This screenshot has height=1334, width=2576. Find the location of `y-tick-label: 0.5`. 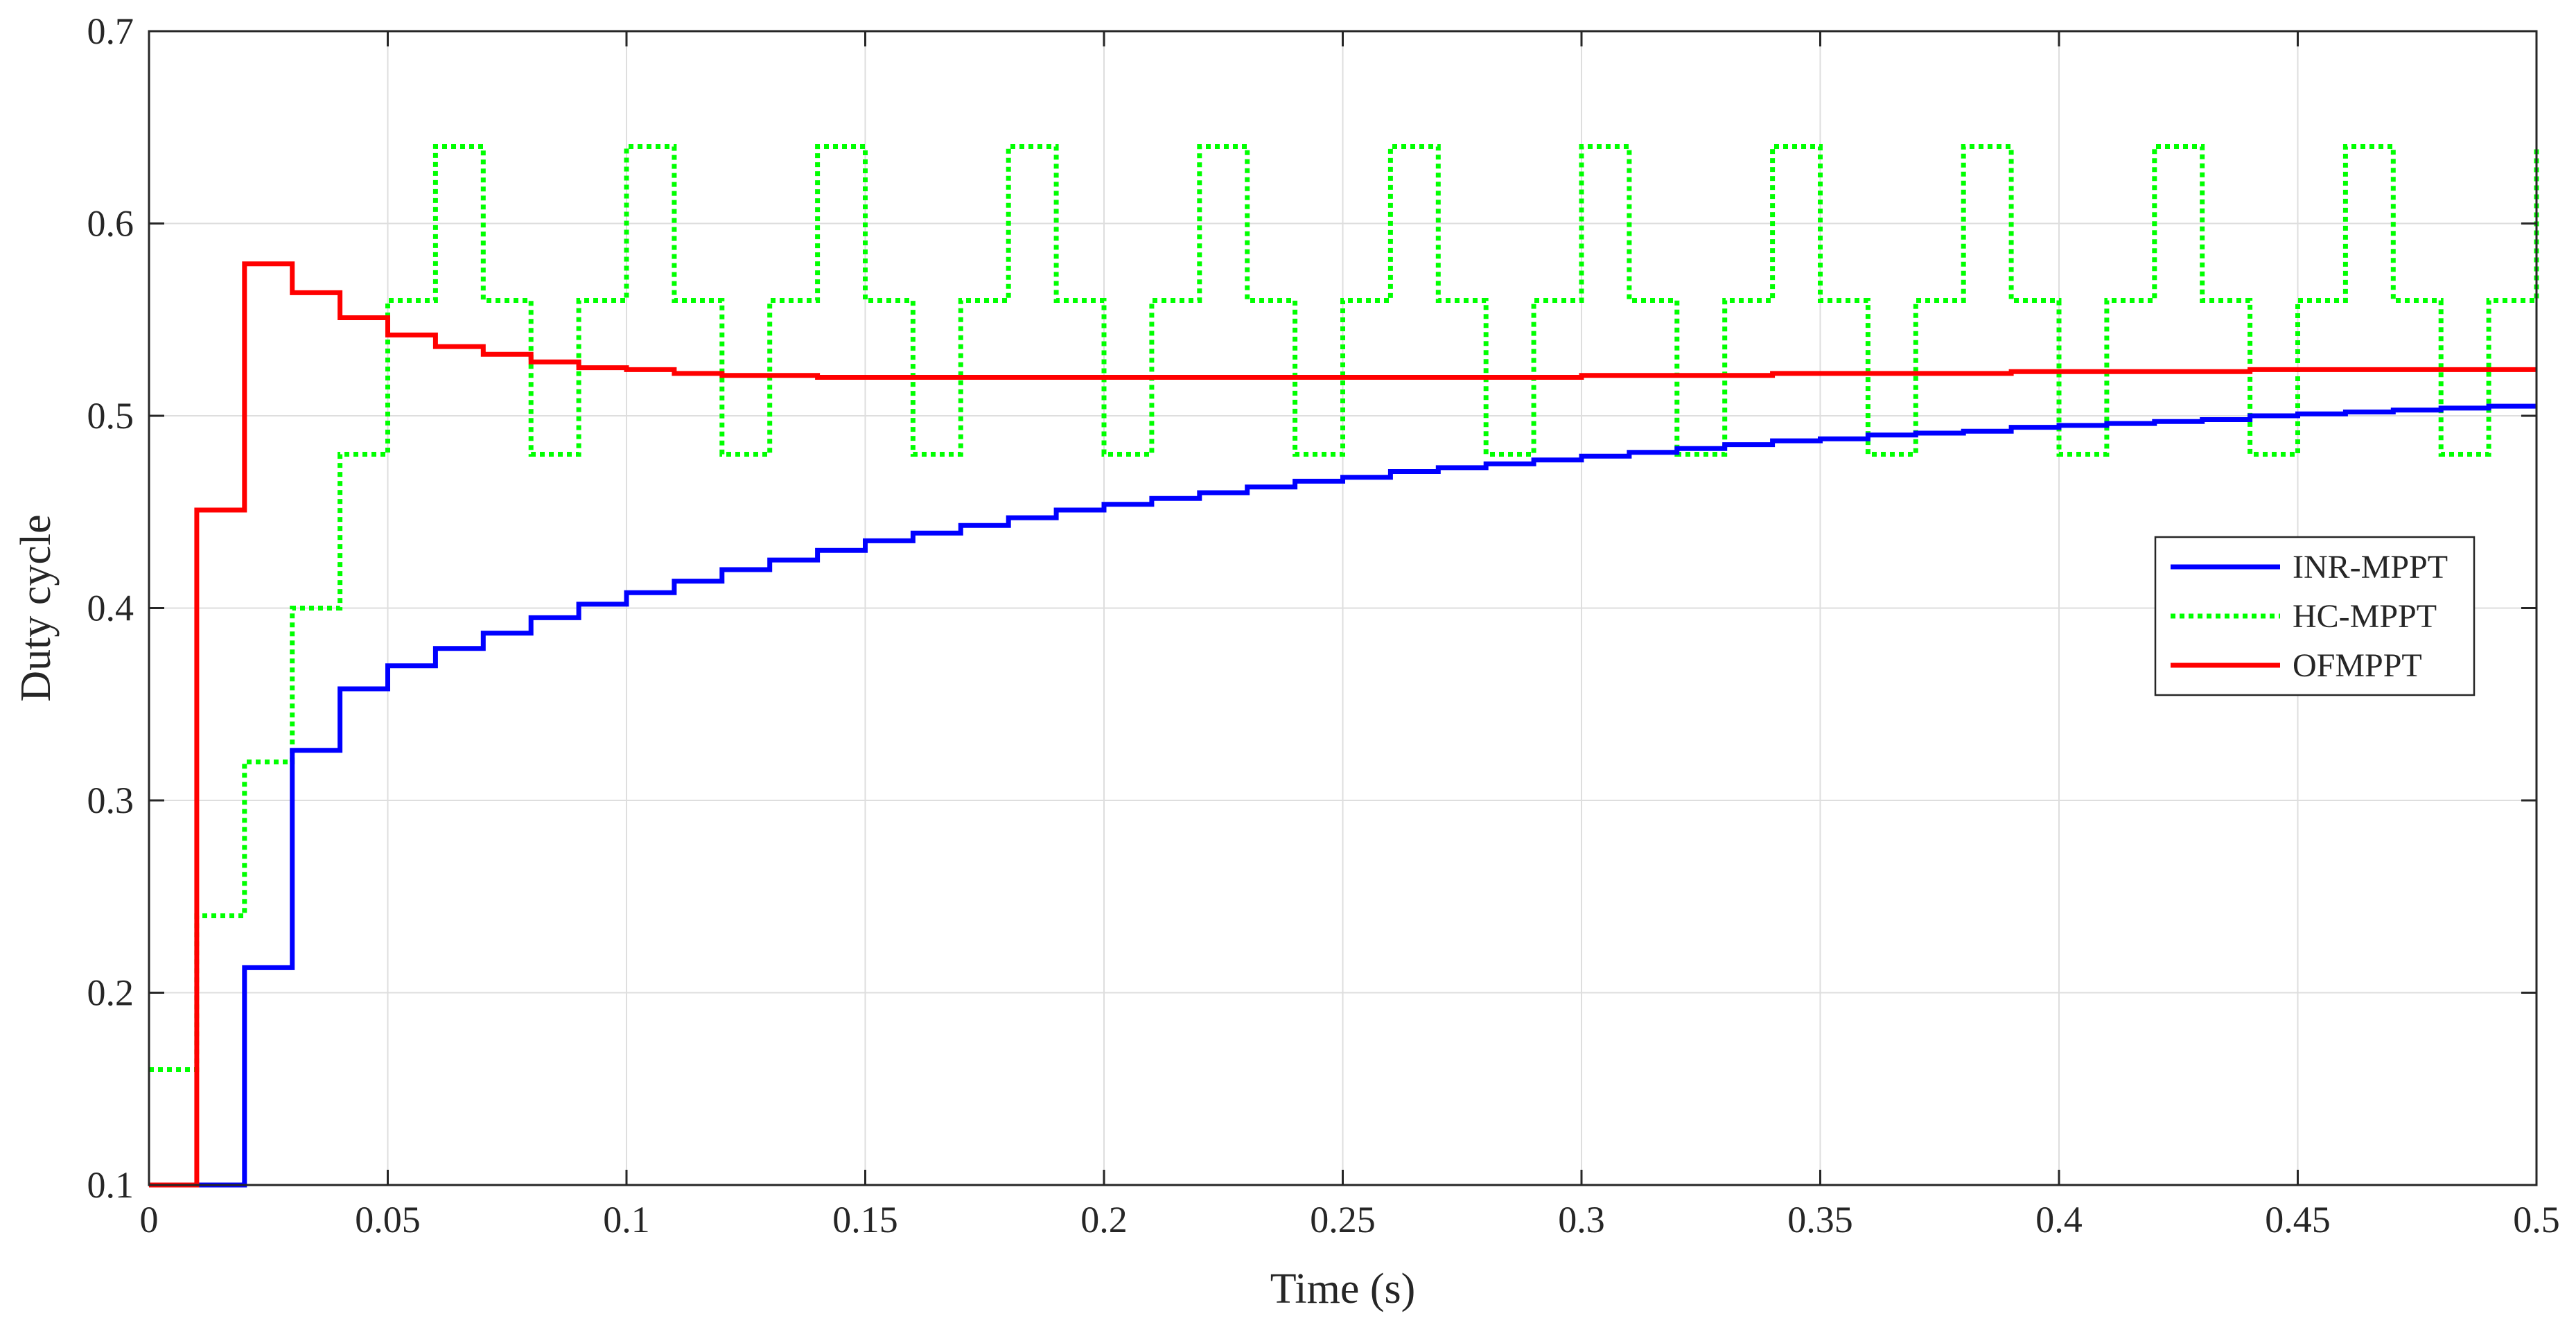

y-tick-label: 0.5 is located at coordinates (110, 416).